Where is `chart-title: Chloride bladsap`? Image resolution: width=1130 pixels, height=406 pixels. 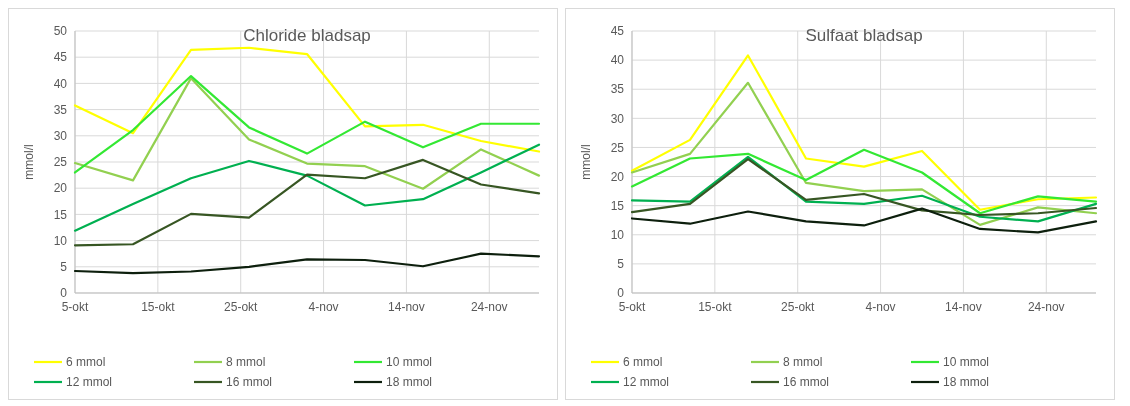
chart-title: Chloride bladsap is located at coordinates (307, 35).